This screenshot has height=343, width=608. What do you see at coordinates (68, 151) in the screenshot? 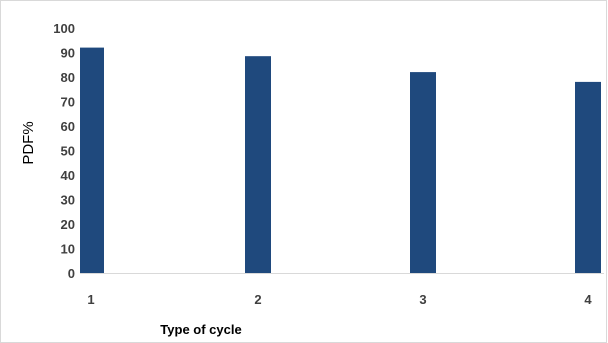
I see `y-tick-label: 50` at bounding box center [68, 151].